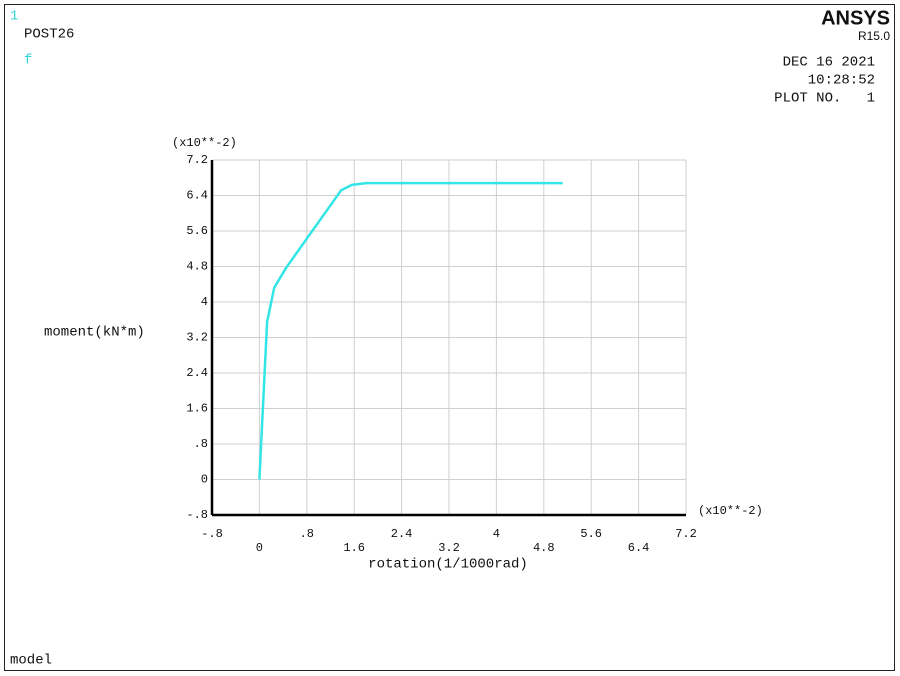  Describe the element at coordinates (197, 409) in the screenshot. I see `y-tick-label: 1.6` at that location.